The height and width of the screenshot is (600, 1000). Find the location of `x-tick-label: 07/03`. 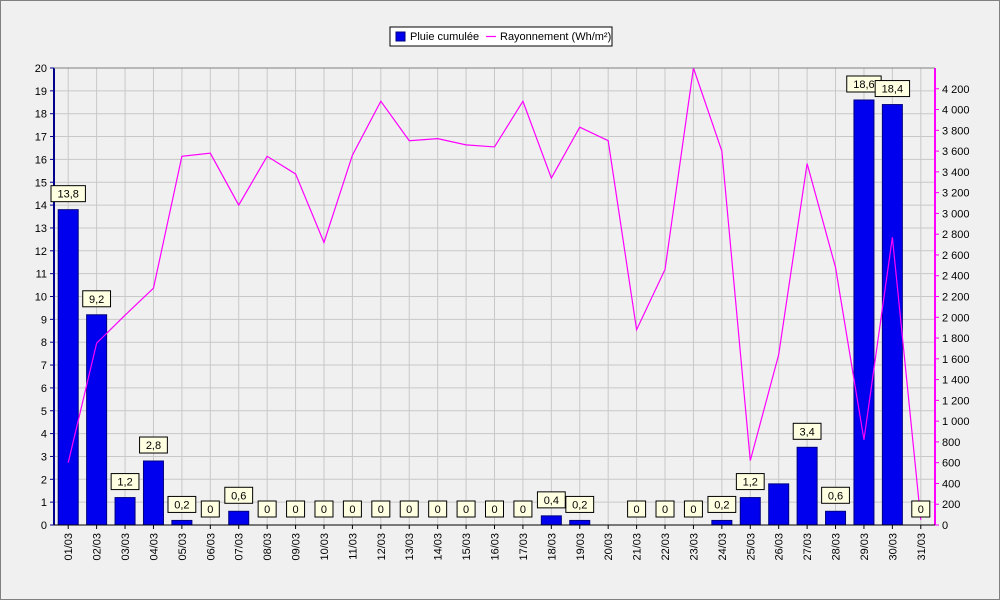

x-tick-label: 07/03 is located at coordinates (240, 547).